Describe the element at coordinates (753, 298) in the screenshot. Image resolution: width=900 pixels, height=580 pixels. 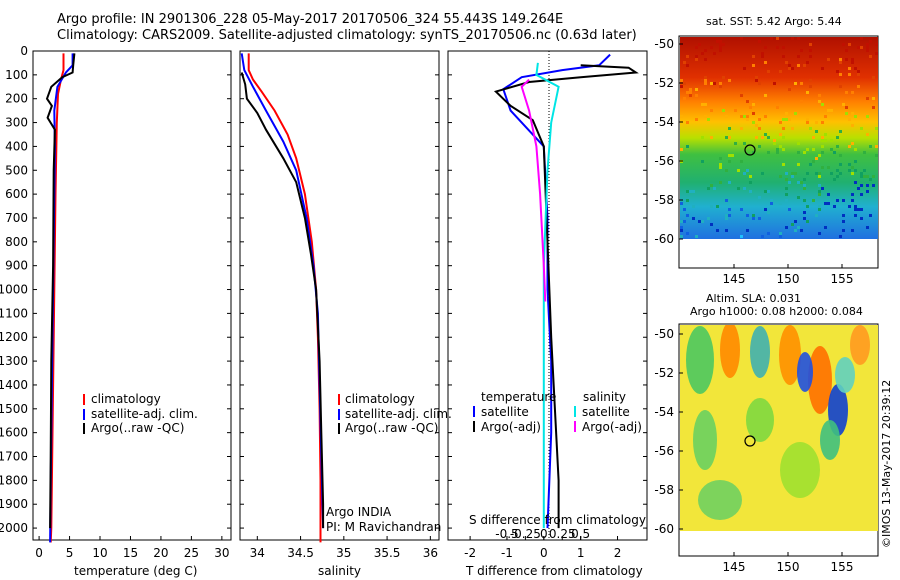
I see `sla-map-title-line1: Altim. SLA: 0.031` at that location.